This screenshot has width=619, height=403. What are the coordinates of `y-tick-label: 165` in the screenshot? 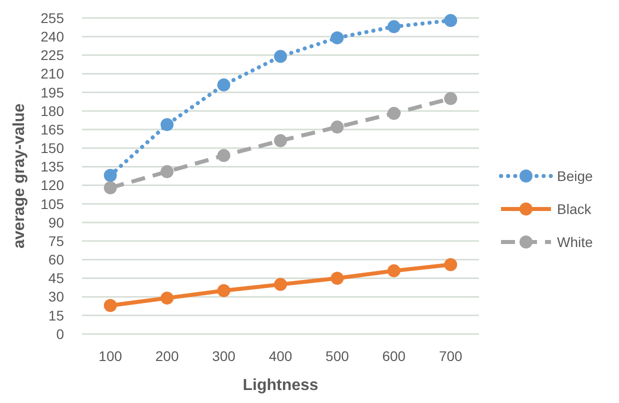 It's located at (52, 129).